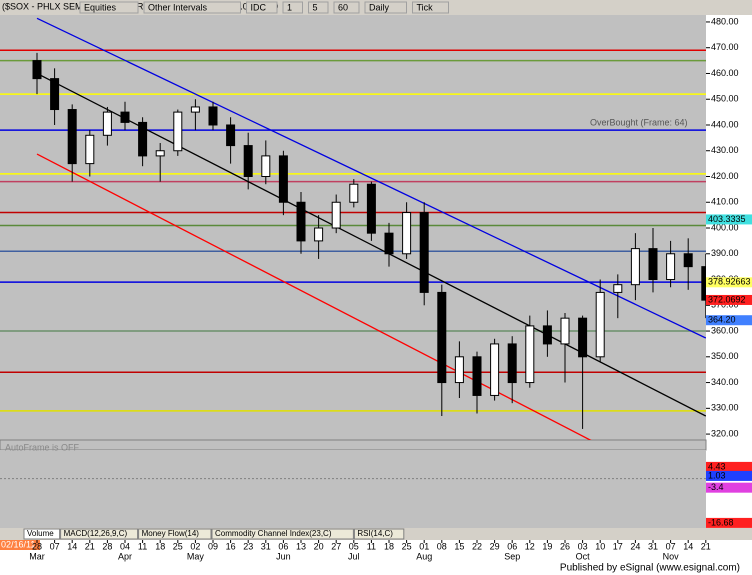  Describe the element at coordinates (600, 546) in the screenshot. I see `x-tick-label: 10` at that location.